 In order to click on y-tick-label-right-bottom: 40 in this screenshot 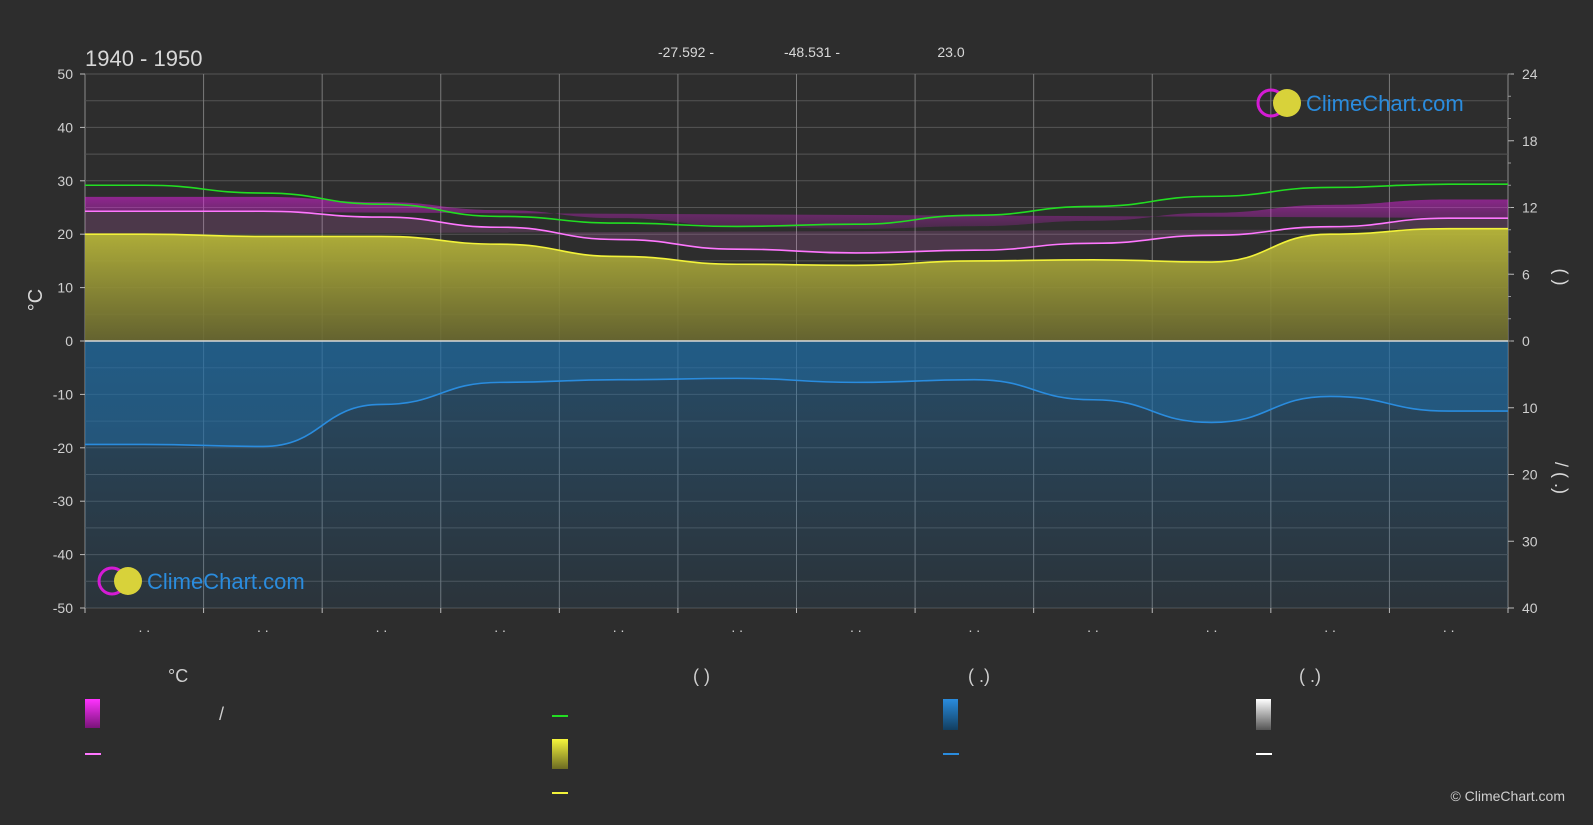, I will do `click(1530, 608)`.